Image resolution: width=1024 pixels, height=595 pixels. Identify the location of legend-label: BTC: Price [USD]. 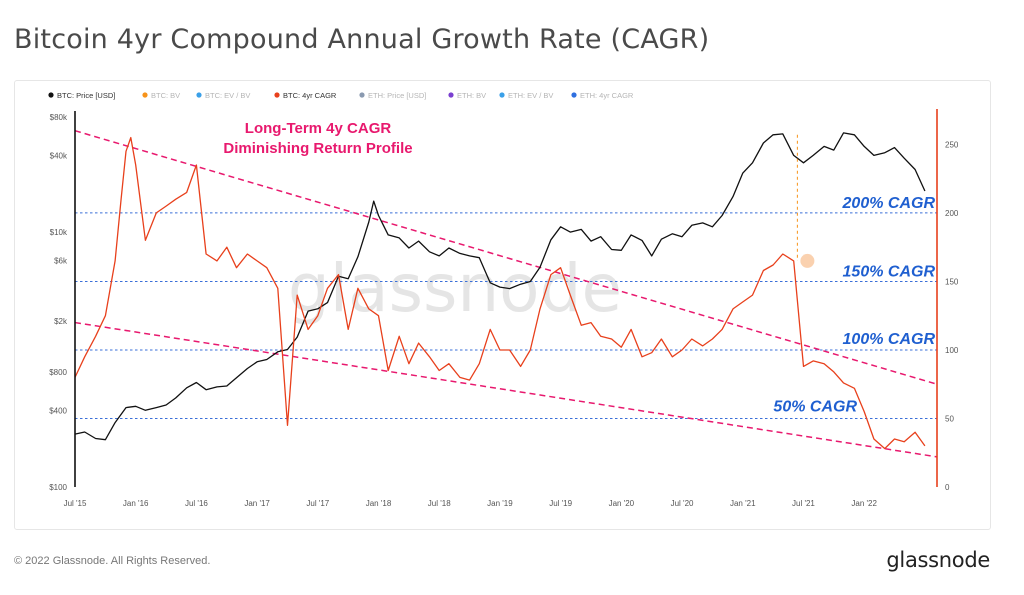
(86, 95).